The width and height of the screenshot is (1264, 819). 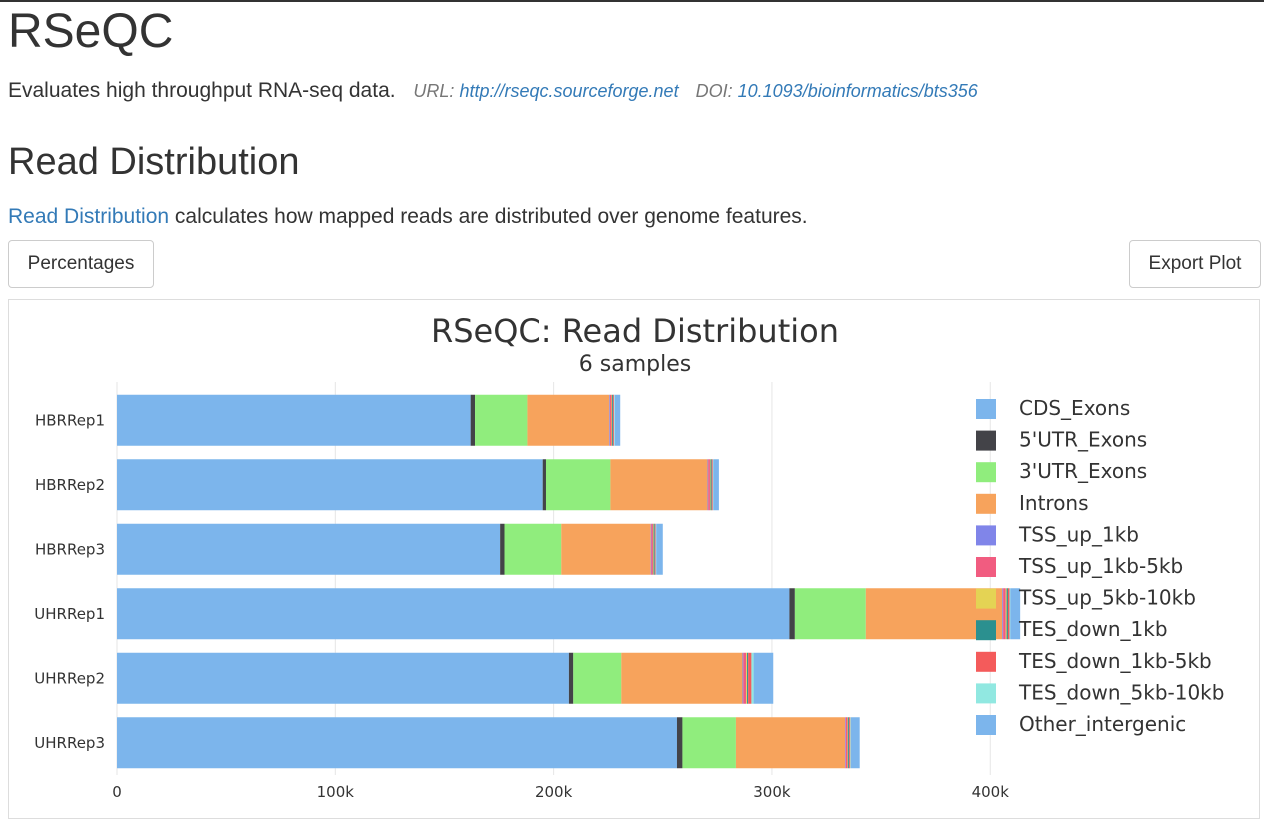 I want to click on legend-label: TSS_up_1kb, so click(x=1078, y=534).